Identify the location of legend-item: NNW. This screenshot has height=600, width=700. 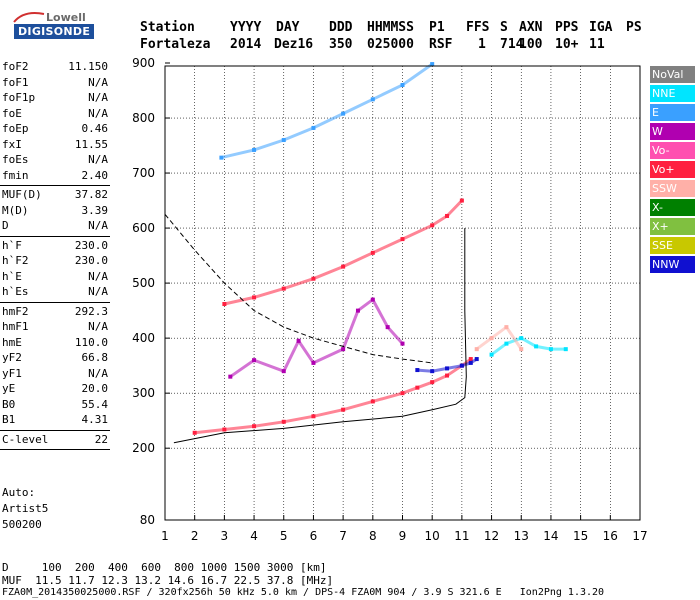
(672, 264).